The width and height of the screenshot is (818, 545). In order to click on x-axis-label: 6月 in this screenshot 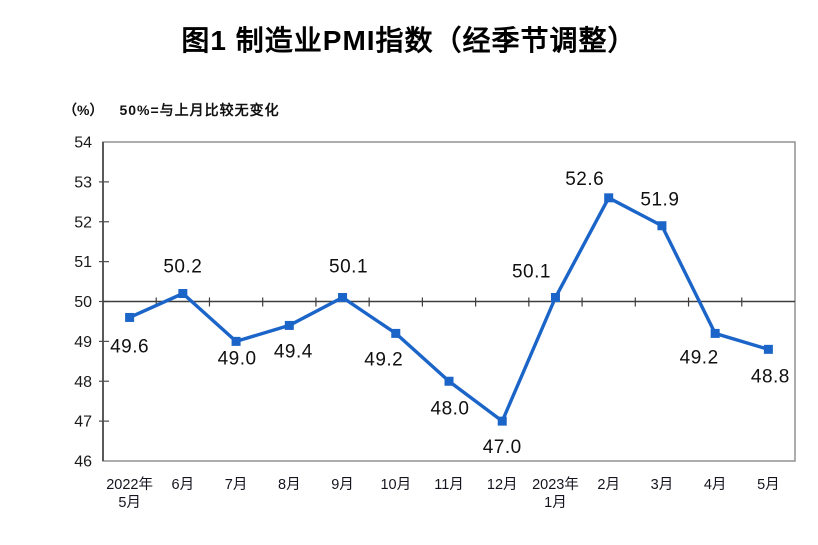, I will do `click(183, 485)`.